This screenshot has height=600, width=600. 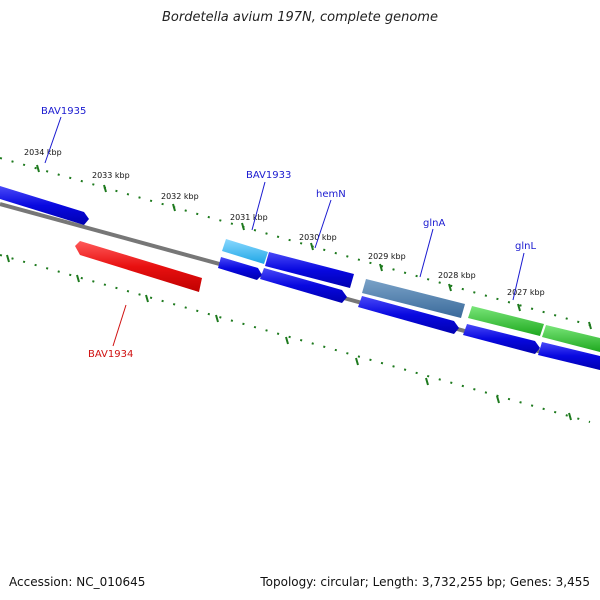 What do you see at coordinates (43, 152) in the screenshot?
I see `kbp-label-2034: 2034 kbp` at bounding box center [43, 152].